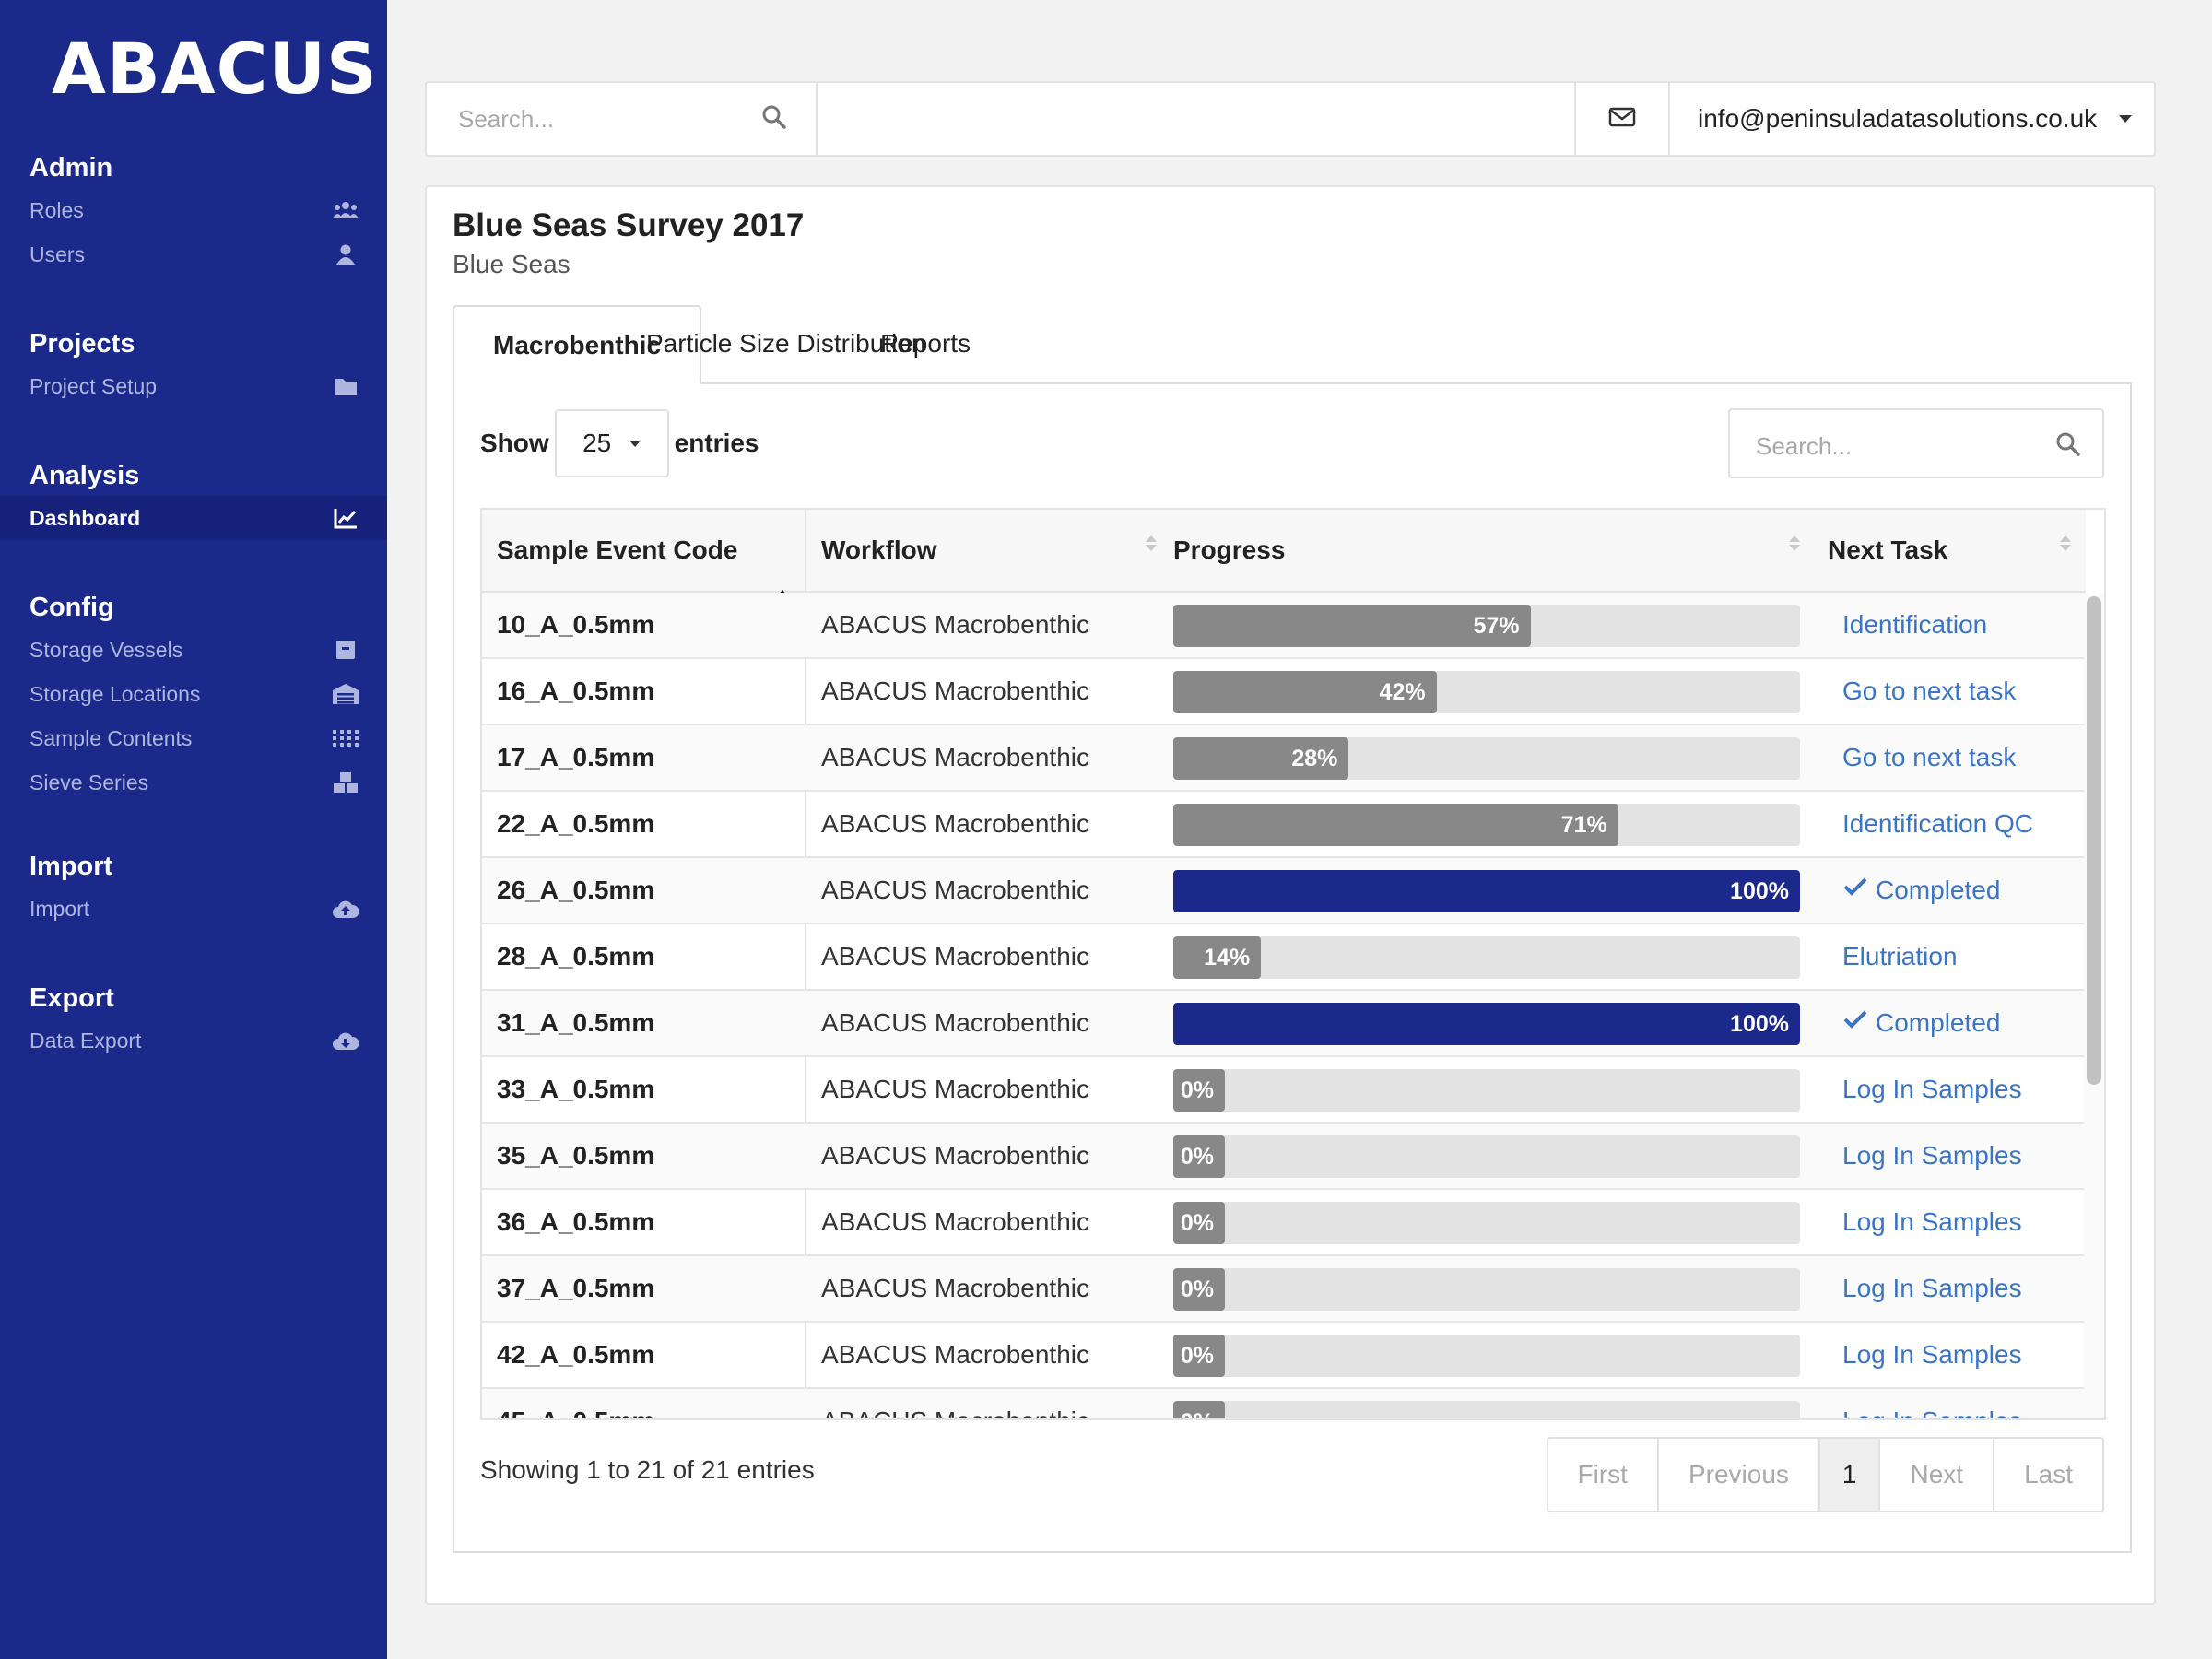 This screenshot has width=2212, height=1659. What do you see at coordinates (611, 443) in the screenshot?
I see `page-length-select: 25` at bounding box center [611, 443].